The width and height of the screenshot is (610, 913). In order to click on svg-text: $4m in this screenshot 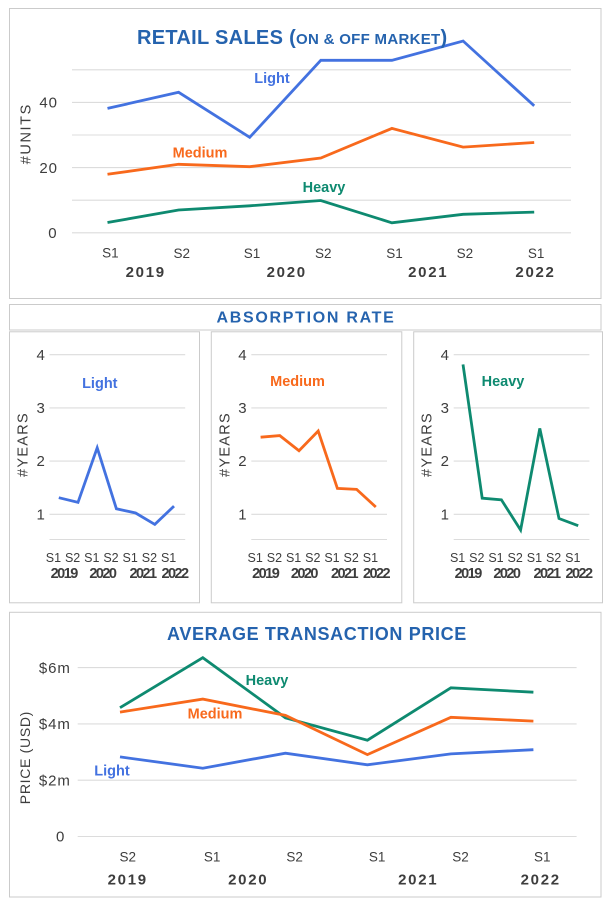, I will do `click(55, 724)`.